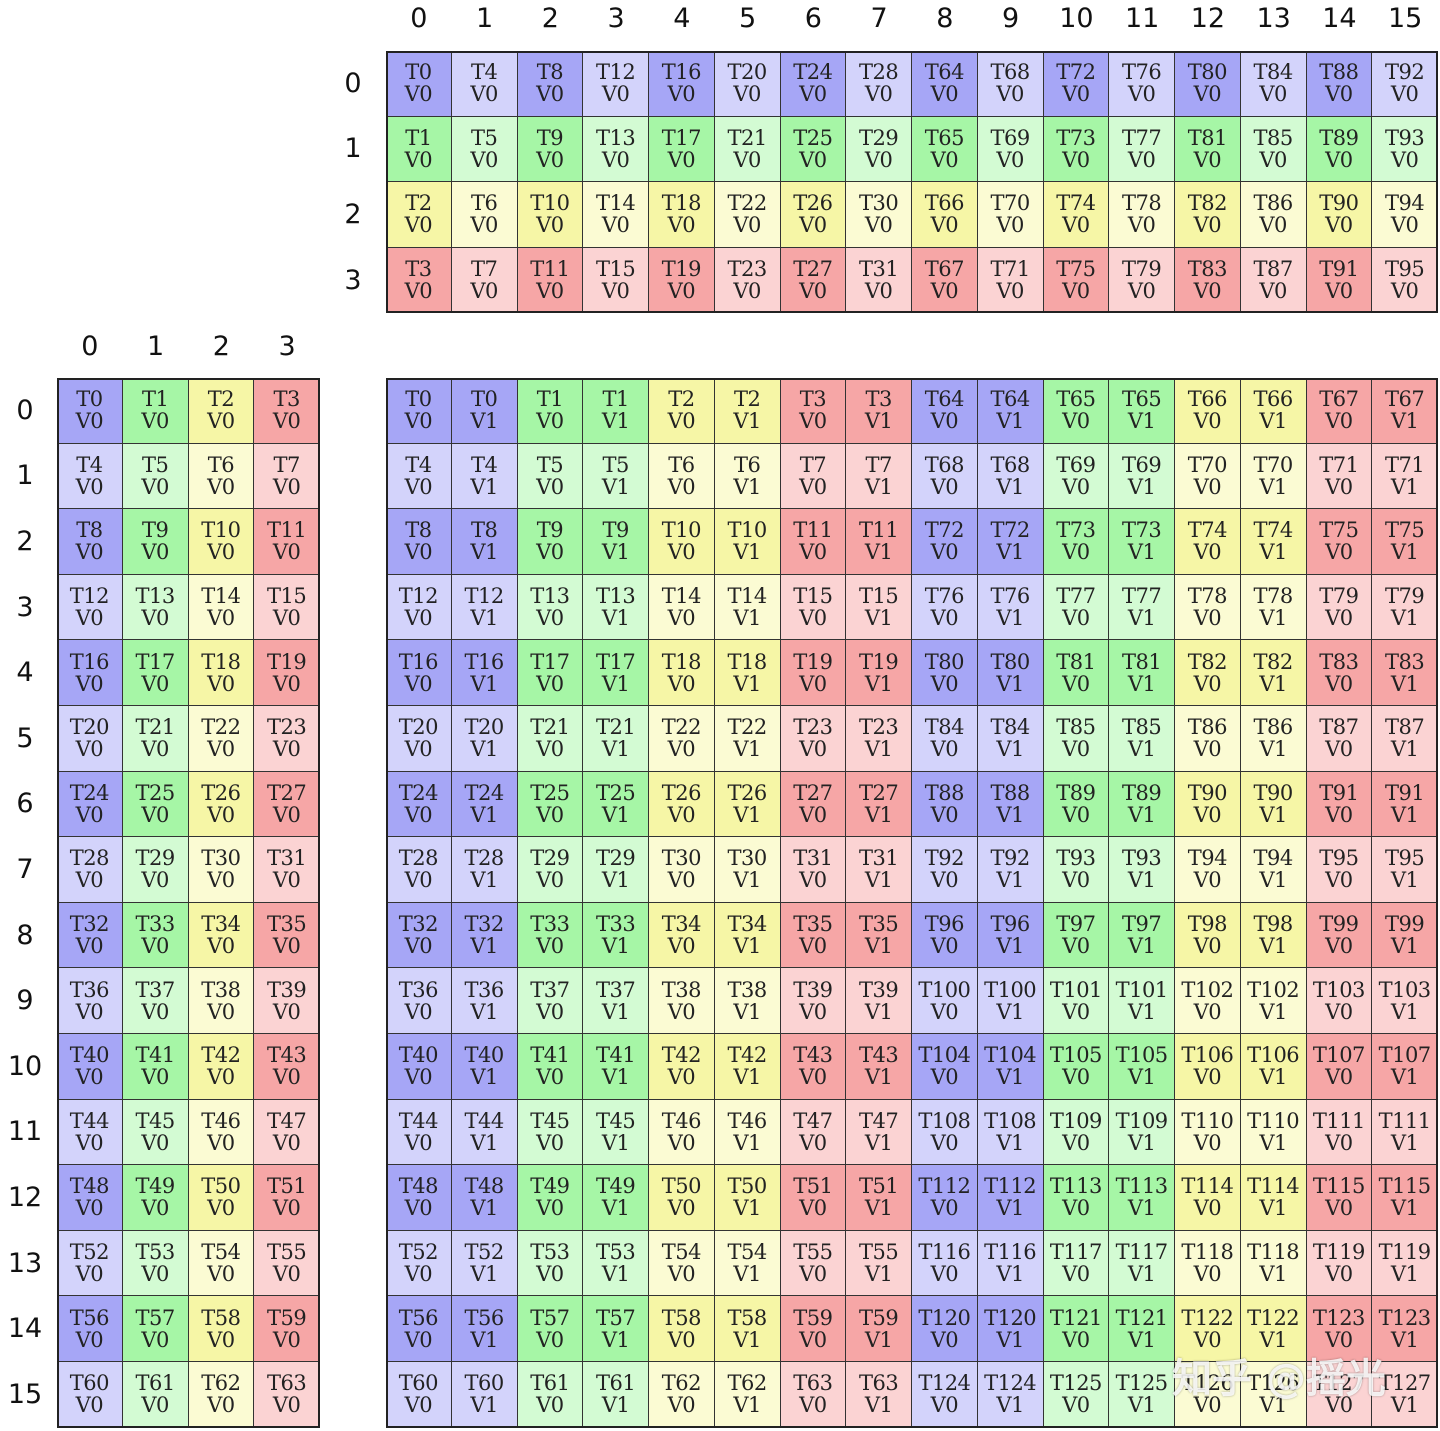 Image resolution: width=1440 pixels, height=1431 pixels. I want to click on main-grid-cell: T69 V1, so click(1142, 476).